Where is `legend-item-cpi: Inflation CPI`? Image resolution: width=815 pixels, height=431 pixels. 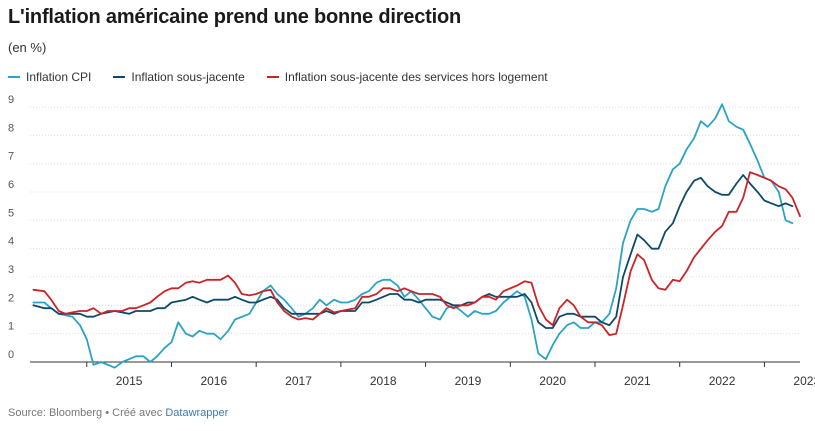
legend-item-cpi: Inflation CPI is located at coordinates (49, 77).